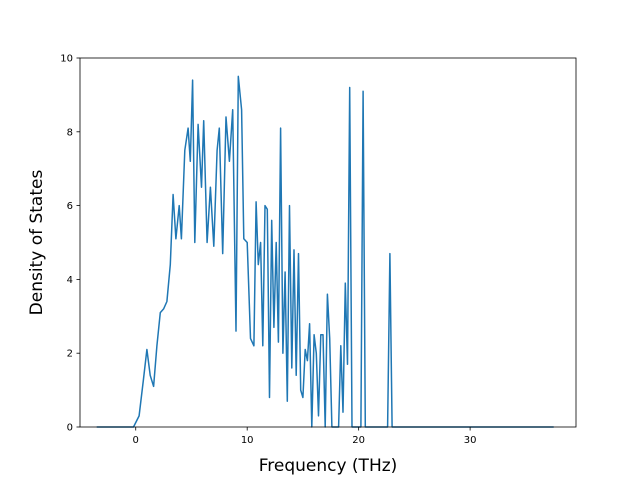  Describe the element at coordinates (37, 243) in the screenshot. I see `y-axis-label: Density of States` at that location.